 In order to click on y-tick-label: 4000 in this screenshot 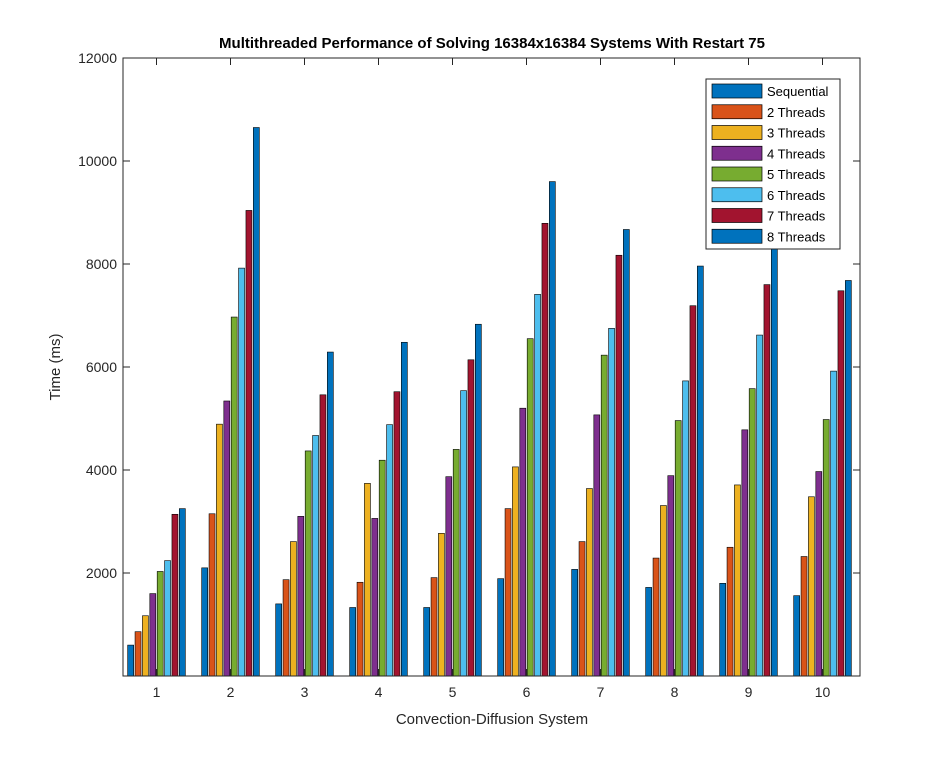, I will do `click(101, 470)`.